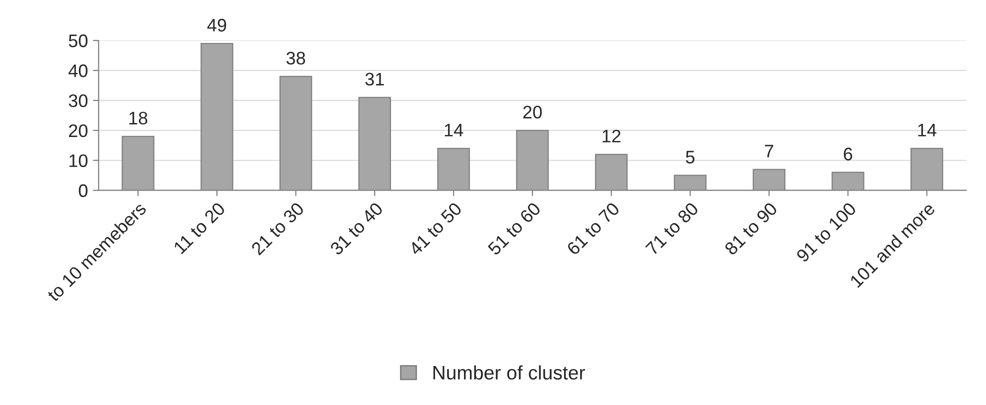 The image size is (986, 405). What do you see at coordinates (78, 71) in the screenshot?
I see `y-tick-label: 40` at bounding box center [78, 71].